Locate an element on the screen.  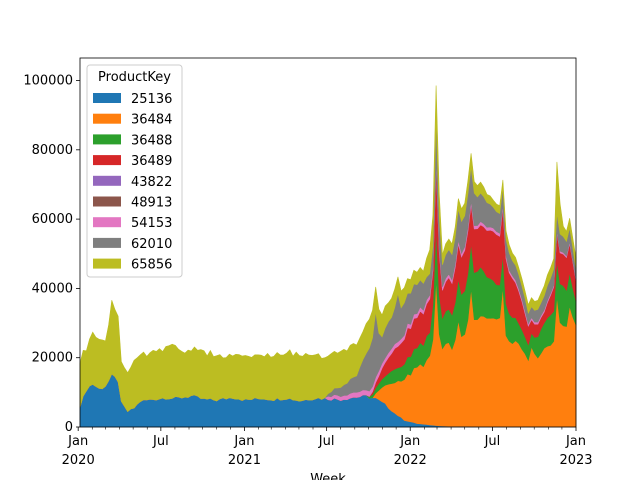
x-tick-sublabel: 2020 is located at coordinates (78, 460).